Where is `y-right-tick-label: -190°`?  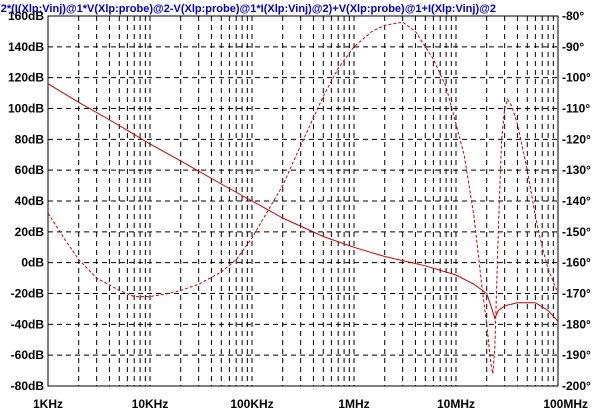 y-right-tick-label: -190° is located at coordinates (576, 355).